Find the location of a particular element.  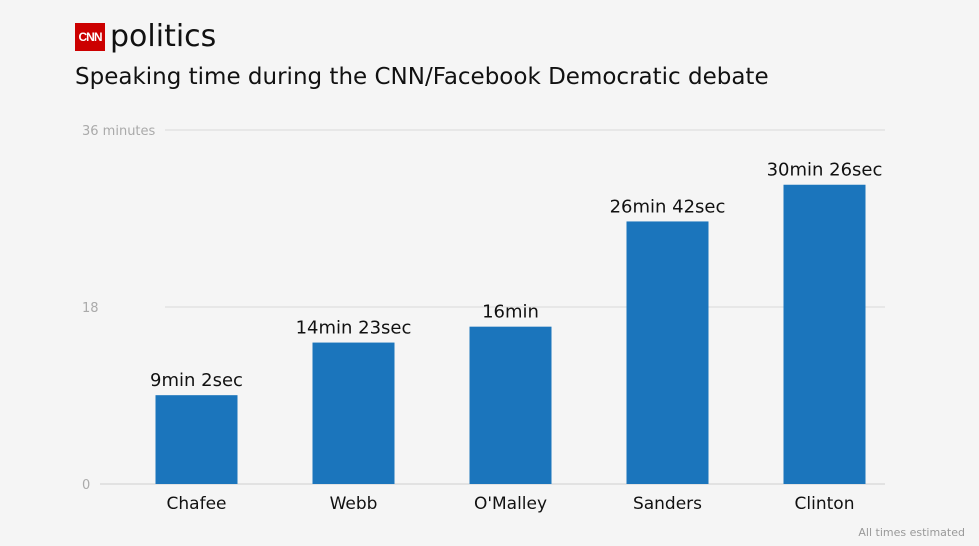

y-tick-label: 18 is located at coordinates (90, 308).